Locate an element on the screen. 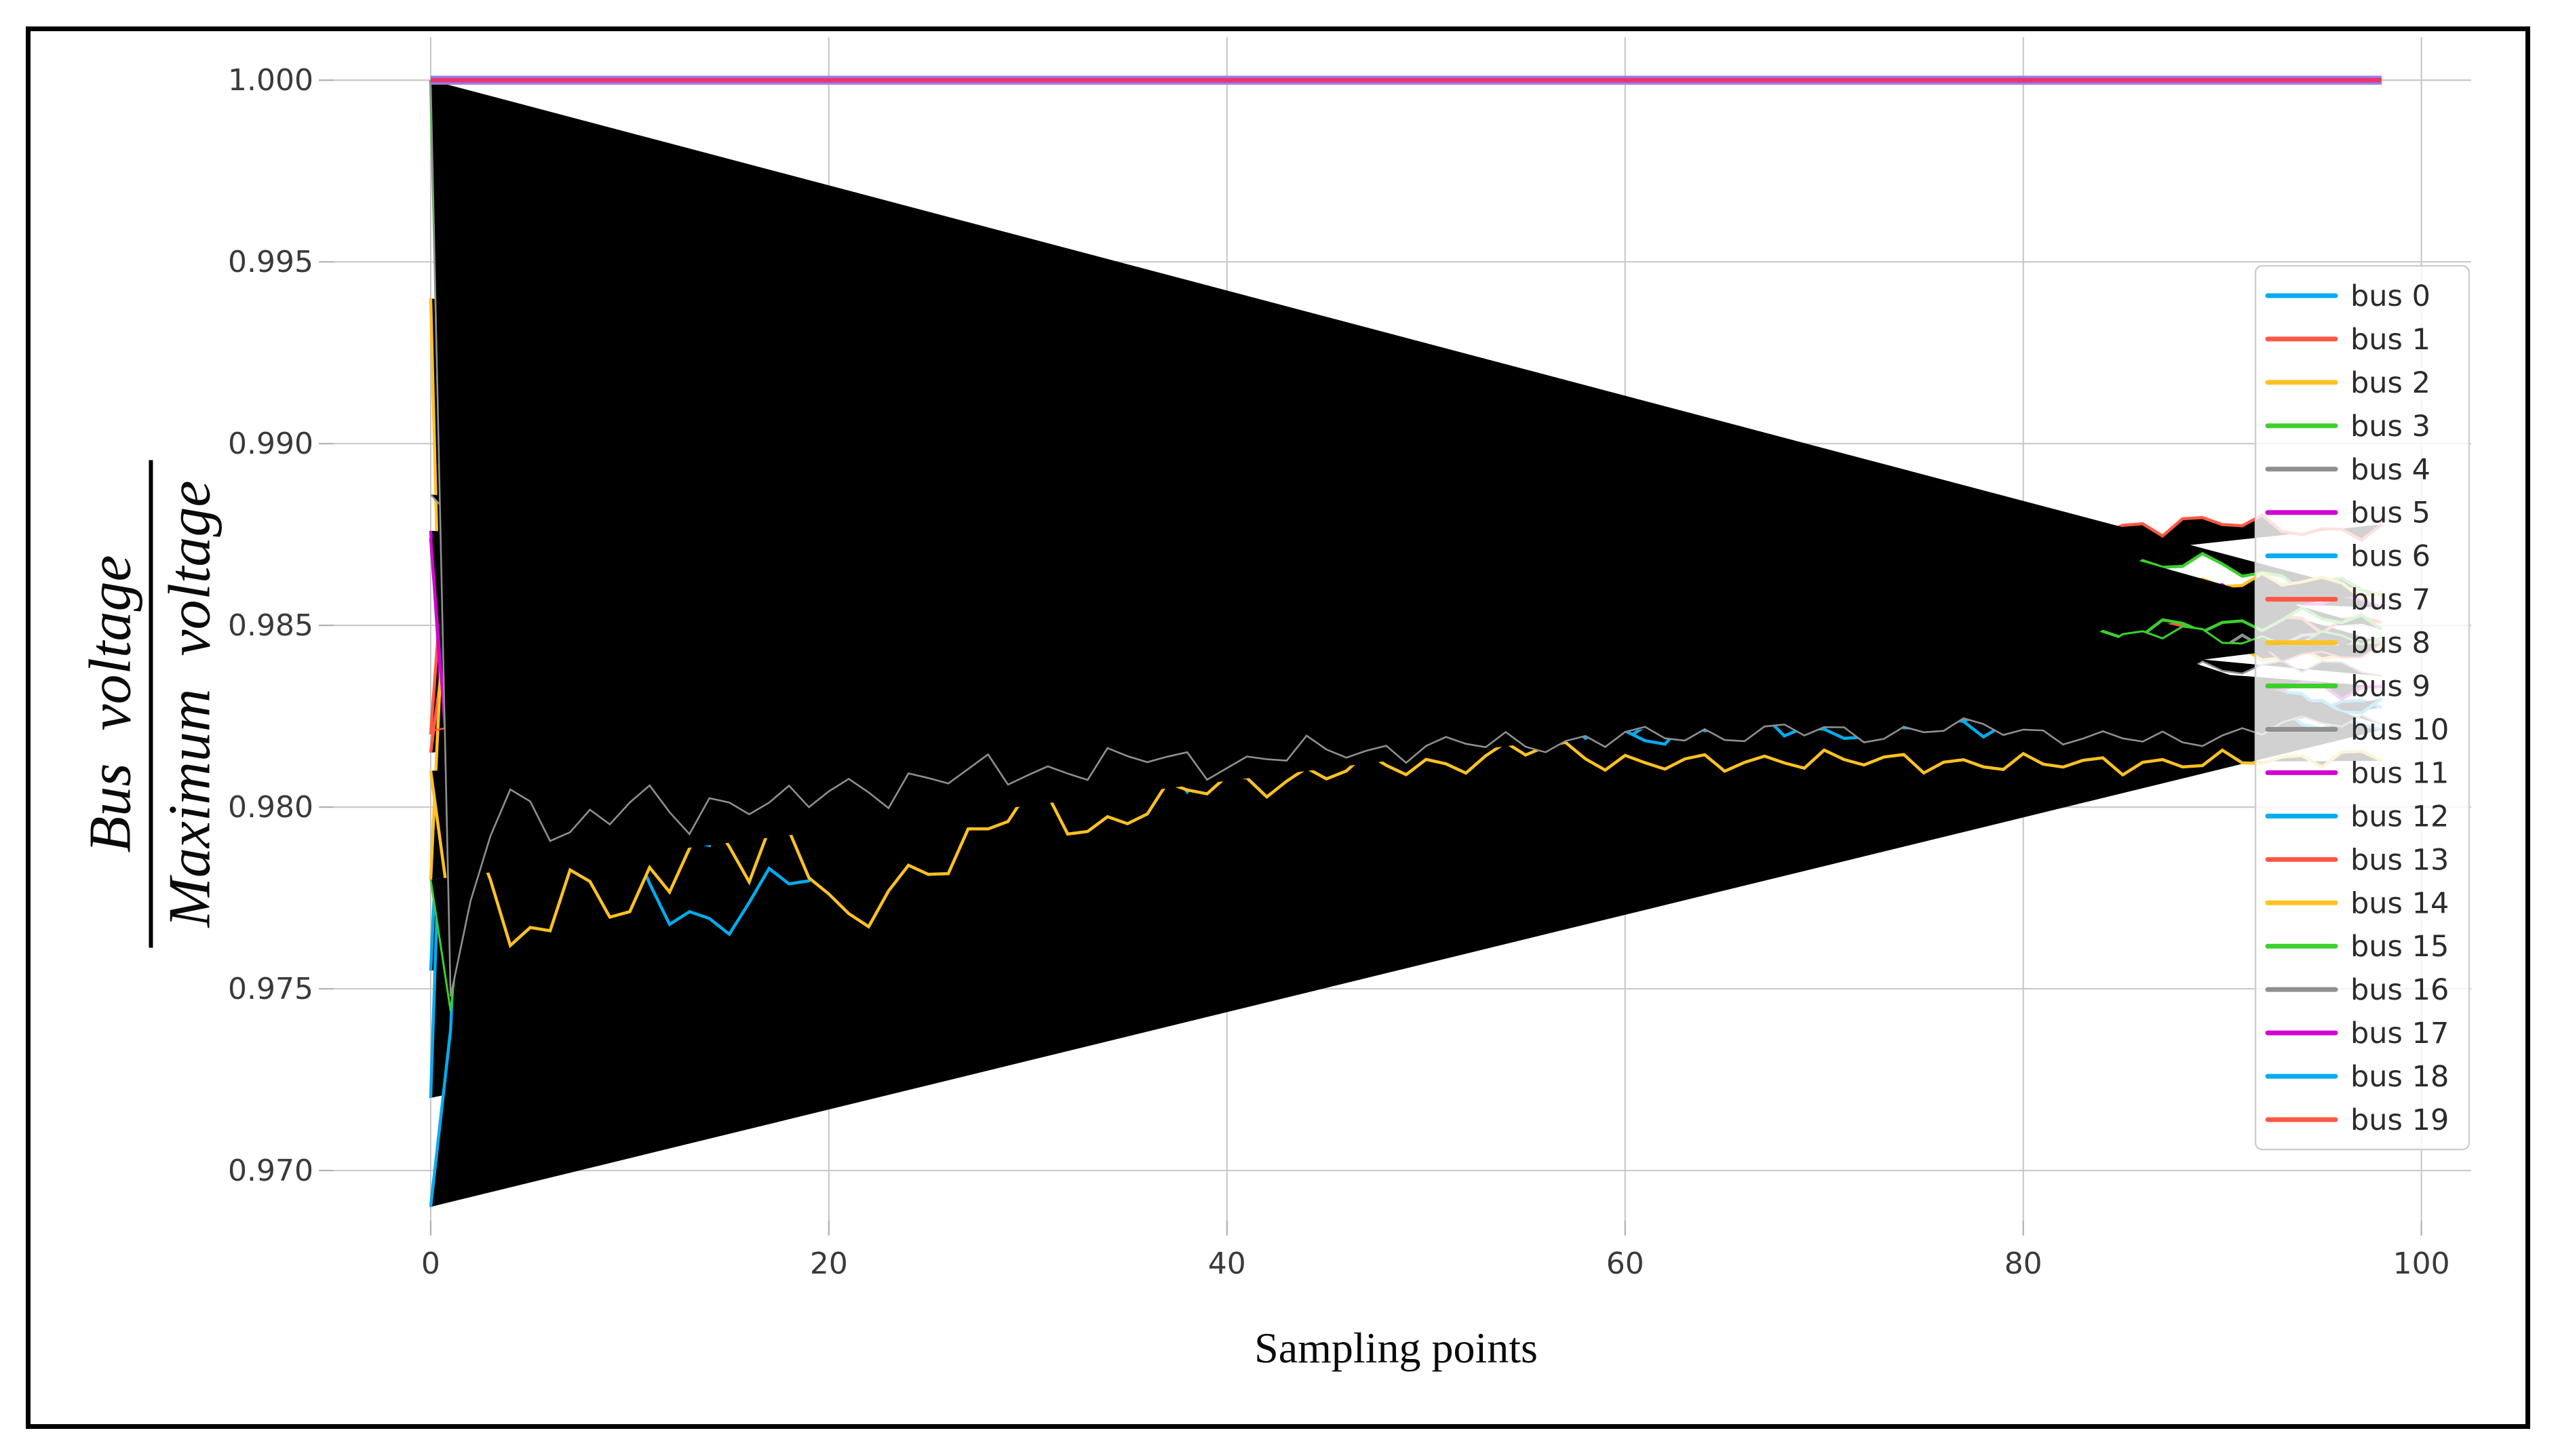 Image resolution: width=2558 pixels, height=1456 pixels. x-tick-label: 20 is located at coordinates (829, 1263).